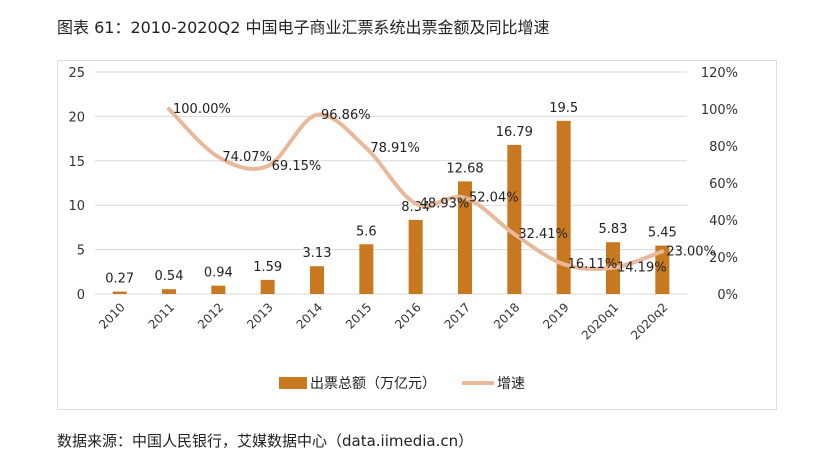  What do you see at coordinates (346, 115) in the screenshot?
I see `line-label: 96.86%` at bounding box center [346, 115].